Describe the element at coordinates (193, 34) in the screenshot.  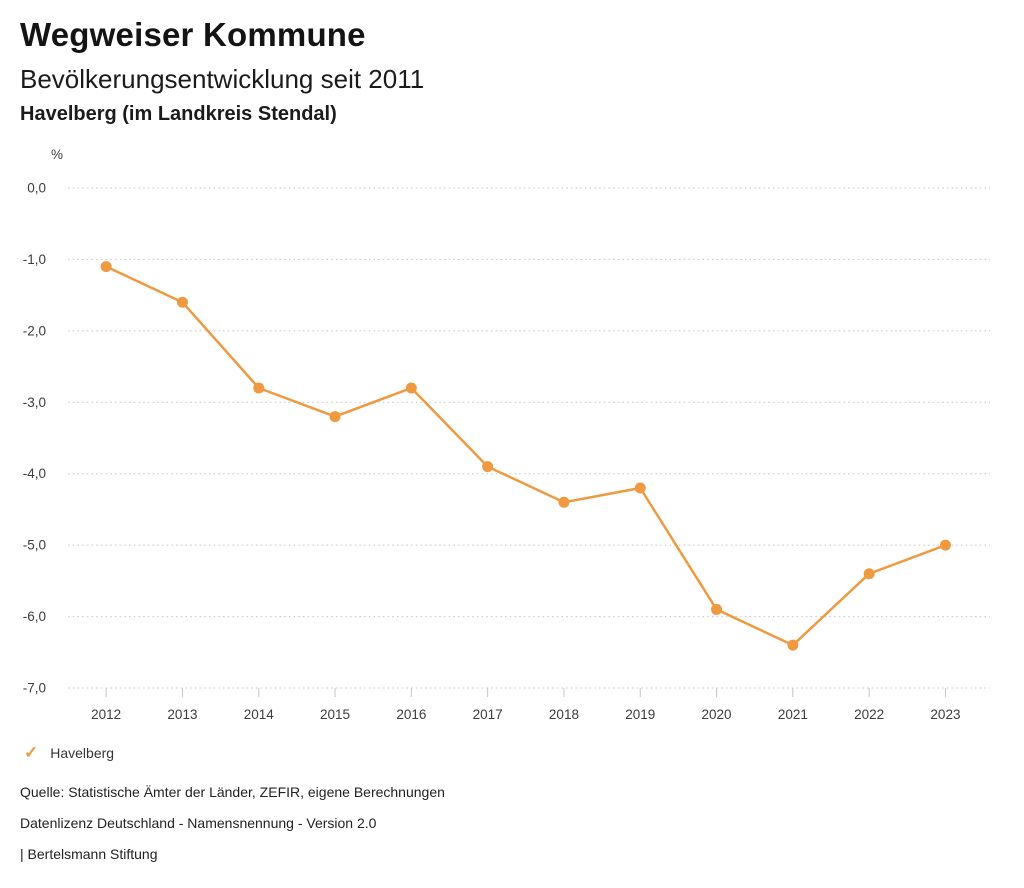
I see `page-title: Wegweiser Kommune` at that location.